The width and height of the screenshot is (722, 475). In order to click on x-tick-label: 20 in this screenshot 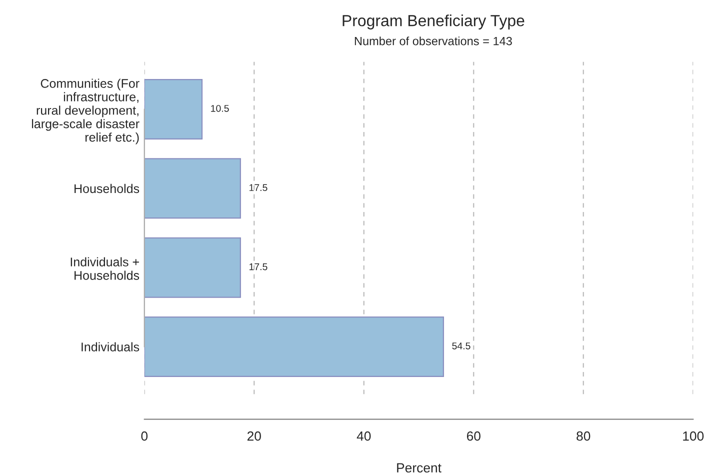, I will do `click(254, 436)`.